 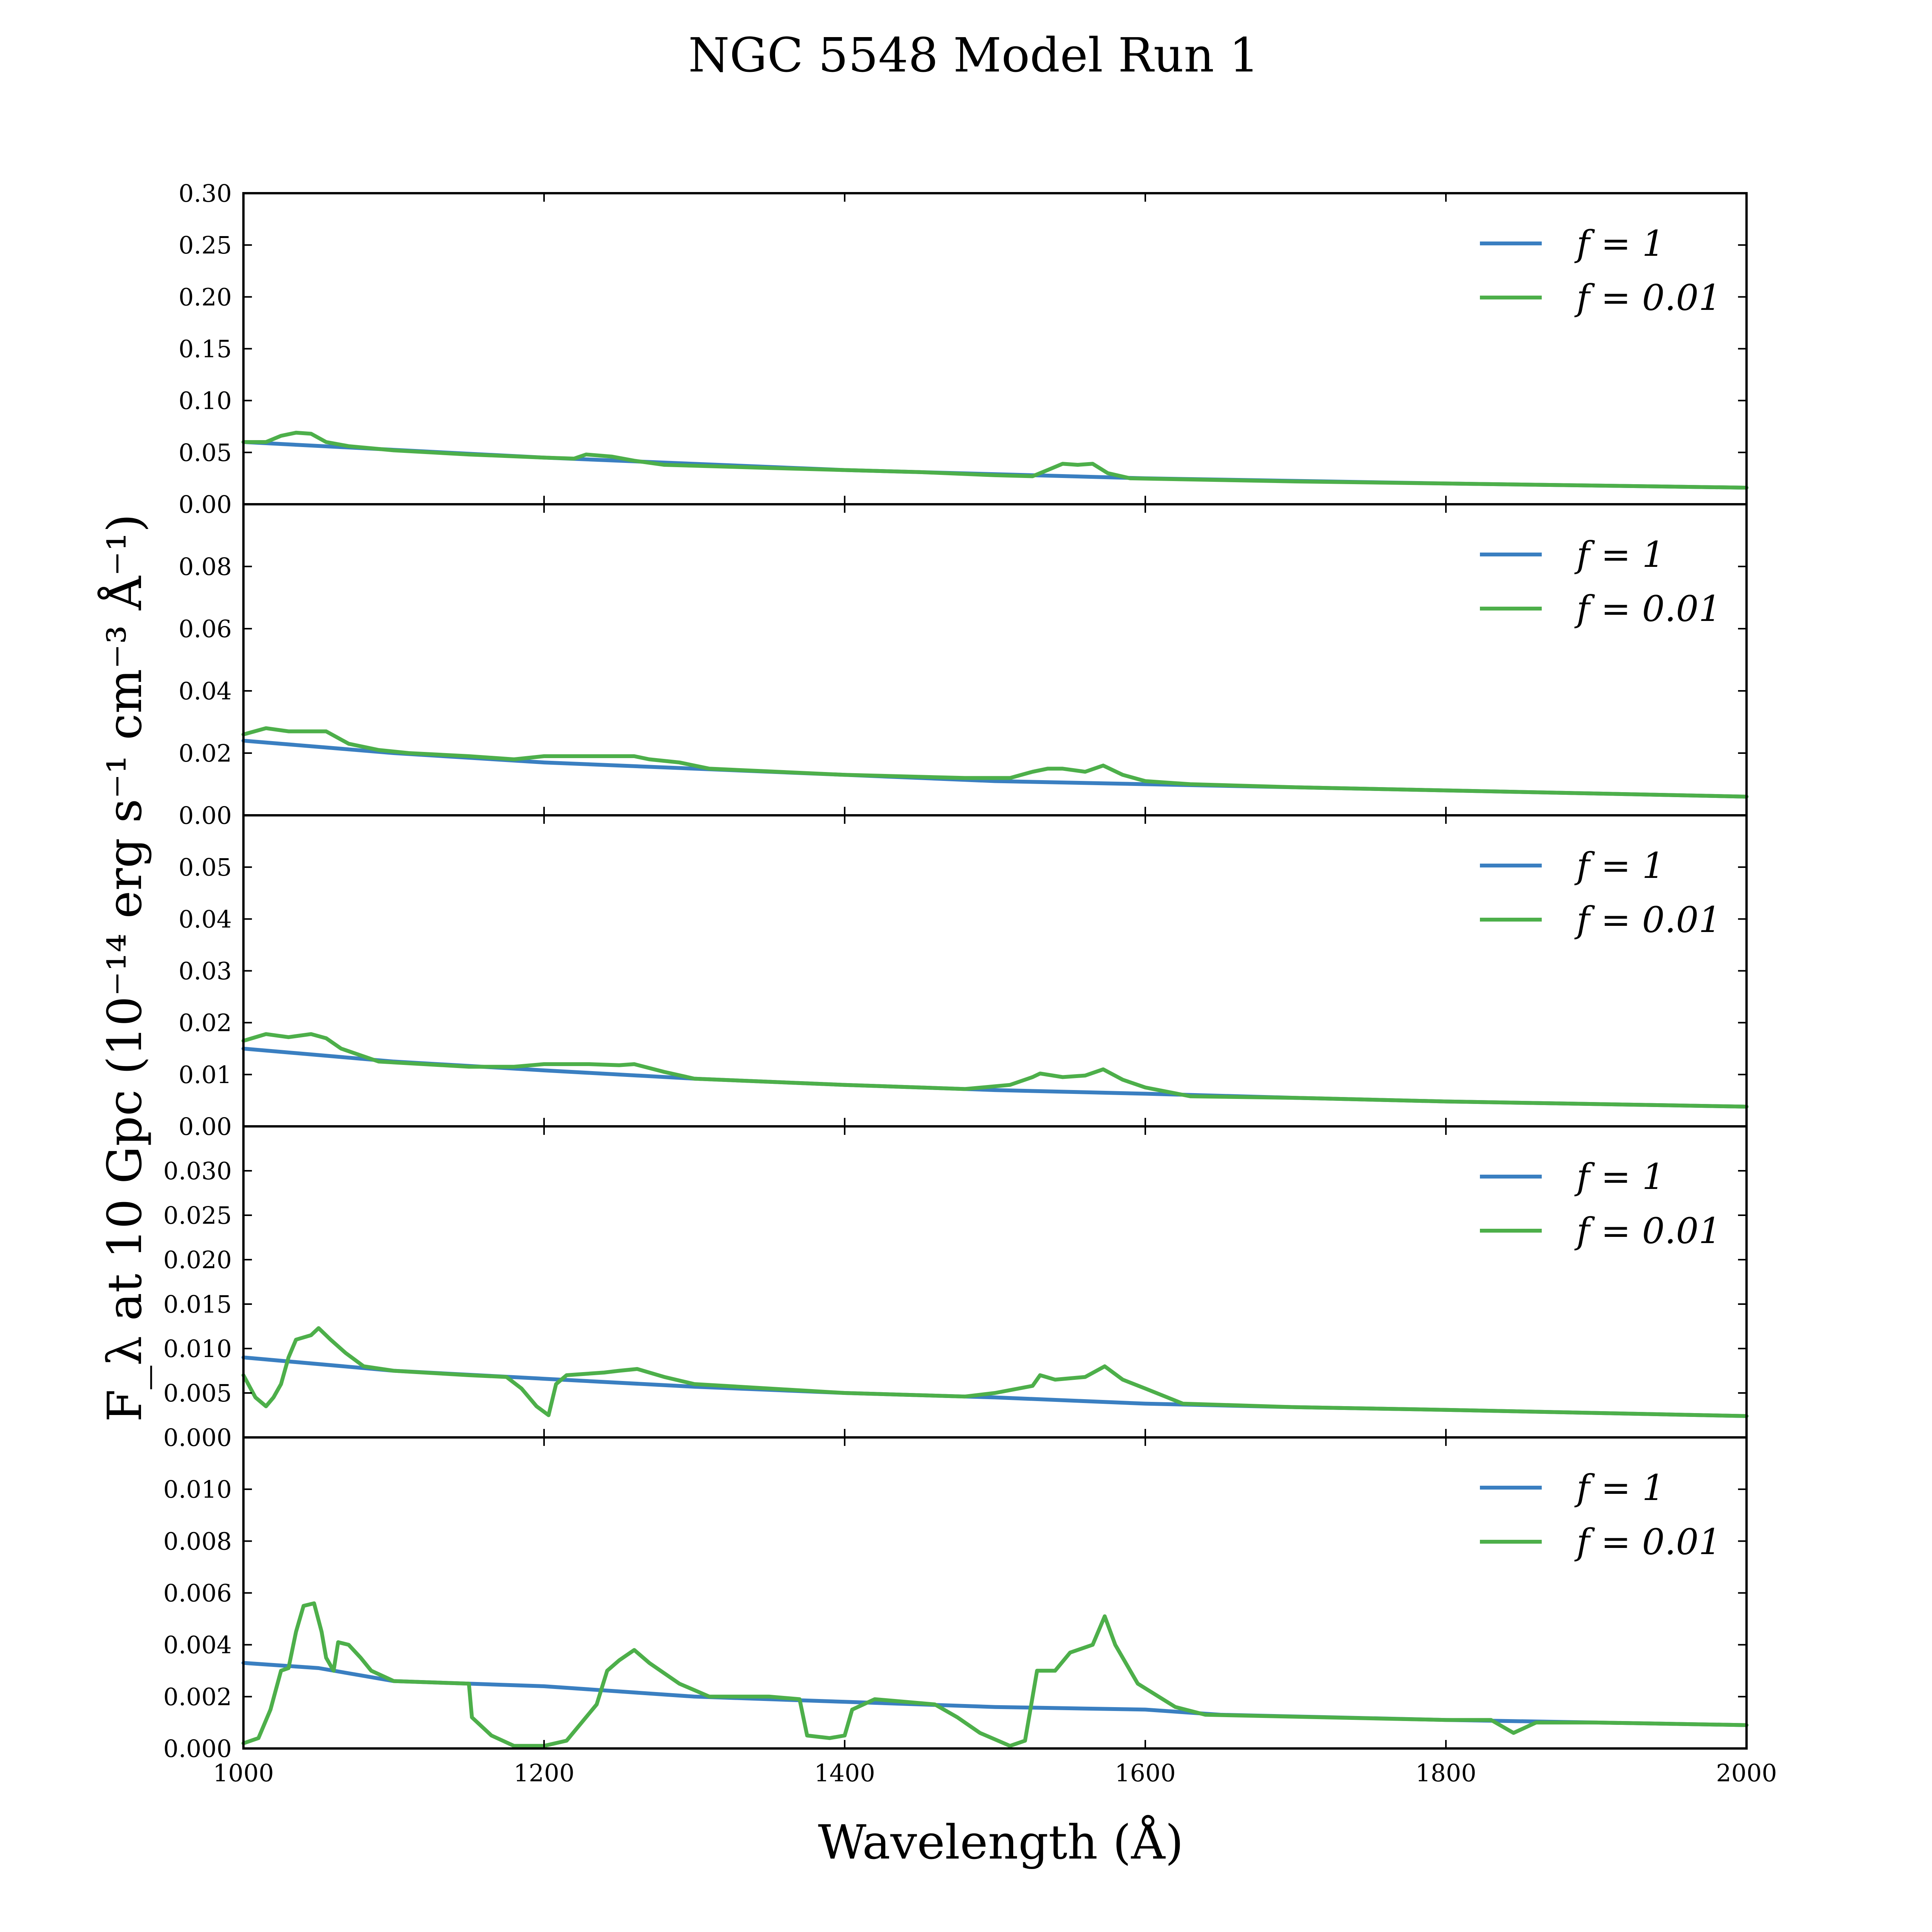 What do you see at coordinates (205, 297) in the screenshot?
I see `y-tick-label: 0.20` at bounding box center [205, 297].